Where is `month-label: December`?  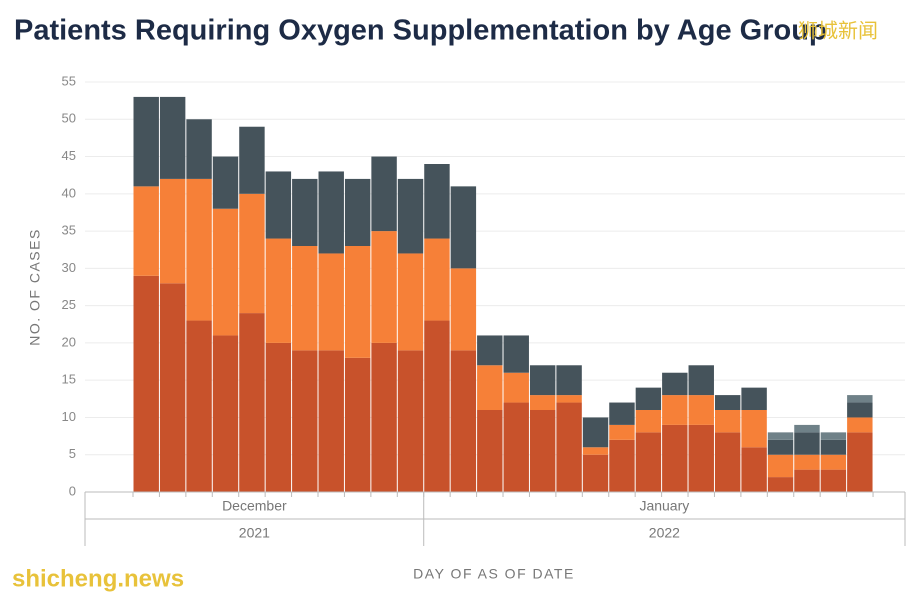 month-label: December is located at coordinates (254, 506).